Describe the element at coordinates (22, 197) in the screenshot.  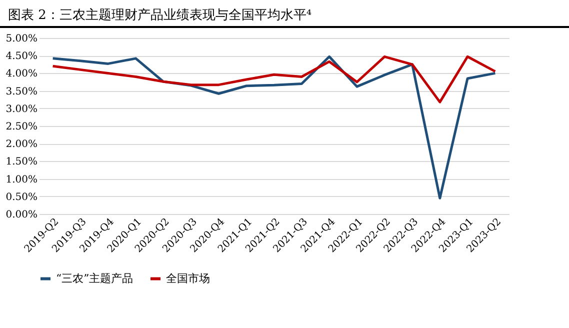
I see `y-tick-label: 0.50%` at that location.